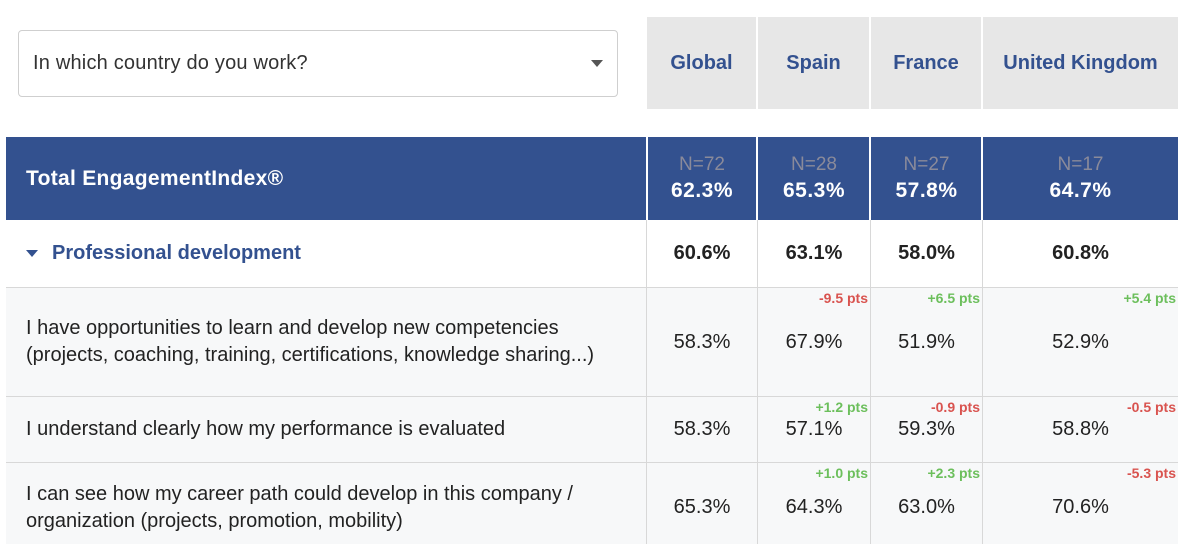 The image size is (1184, 544). Describe the element at coordinates (926, 253) in the screenshot. I see `section-value-france: 58.0%` at that location.